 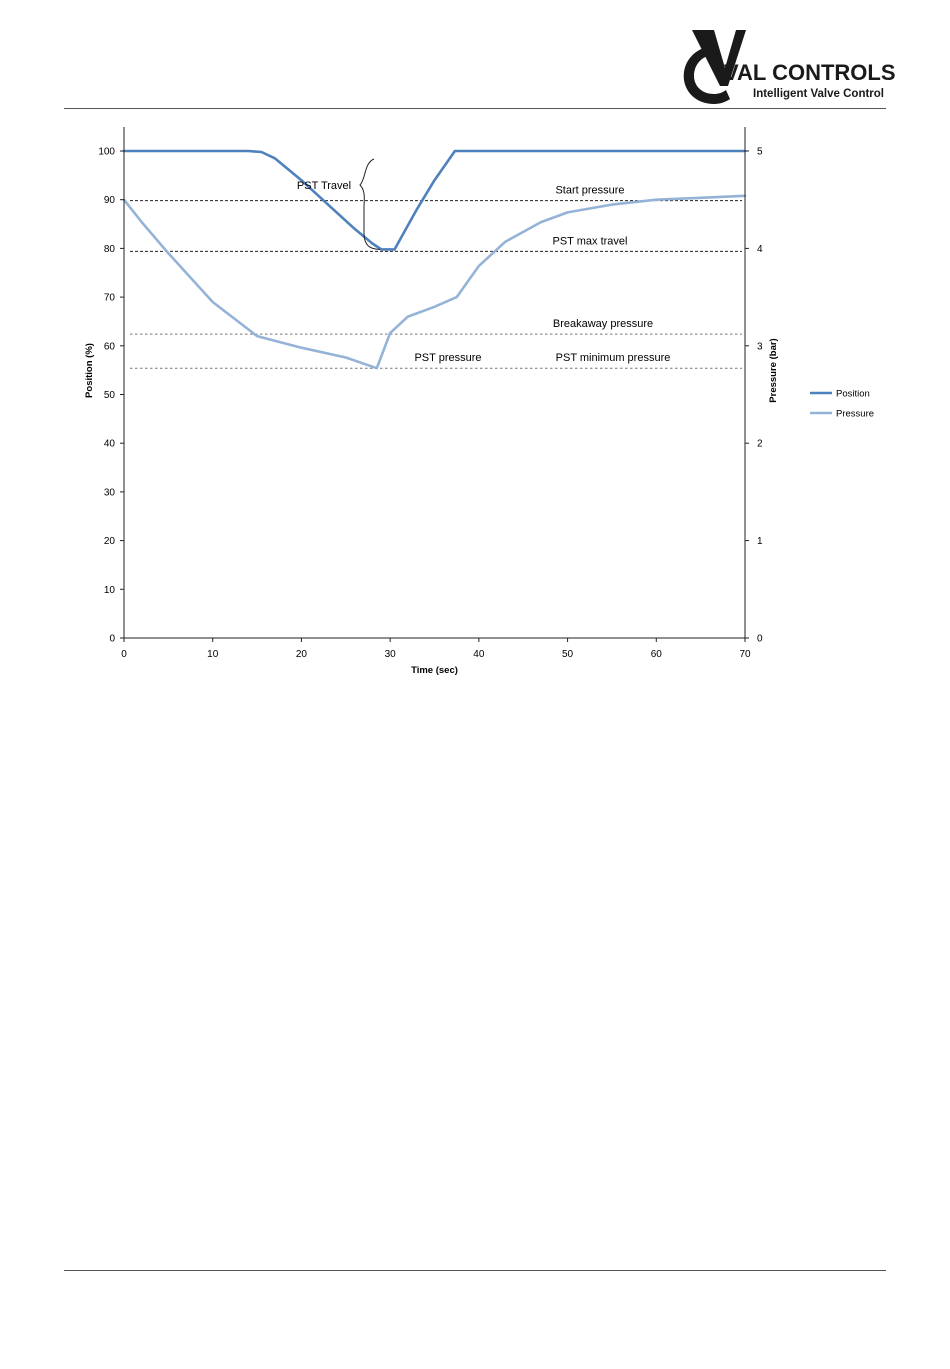 I want to click on pst-pressure-label: PST pressure, so click(x=447, y=358).